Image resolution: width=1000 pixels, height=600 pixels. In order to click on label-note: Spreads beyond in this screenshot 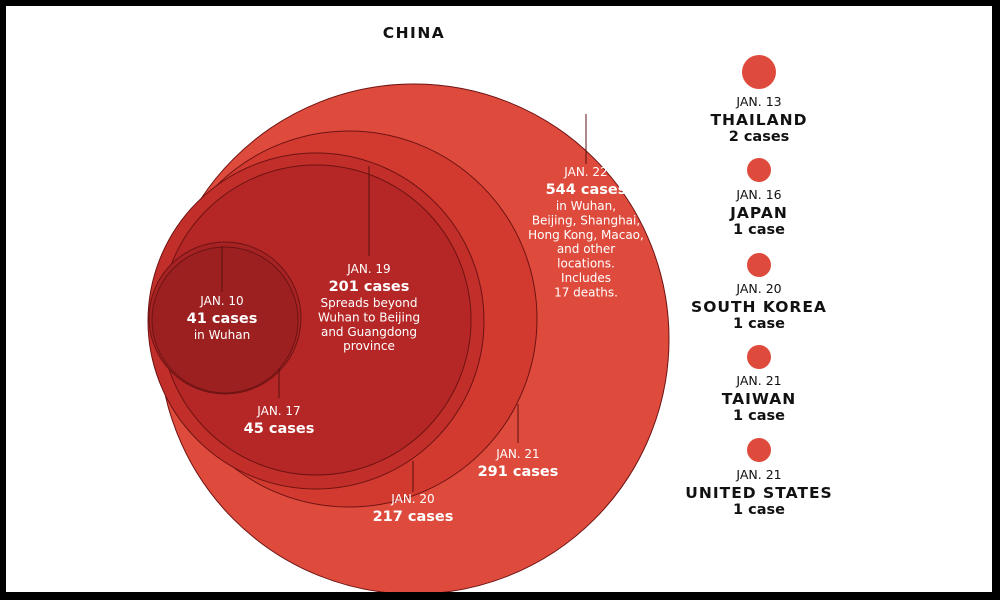, I will do `click(369, 303)`.